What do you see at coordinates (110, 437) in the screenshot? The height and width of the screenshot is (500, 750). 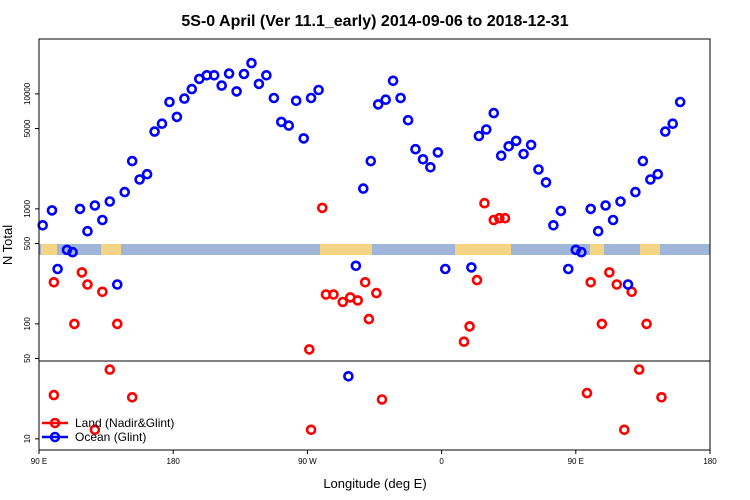 I see `legend-ocean-label: Ocean (Glint)` at bounding box center [110, 437].